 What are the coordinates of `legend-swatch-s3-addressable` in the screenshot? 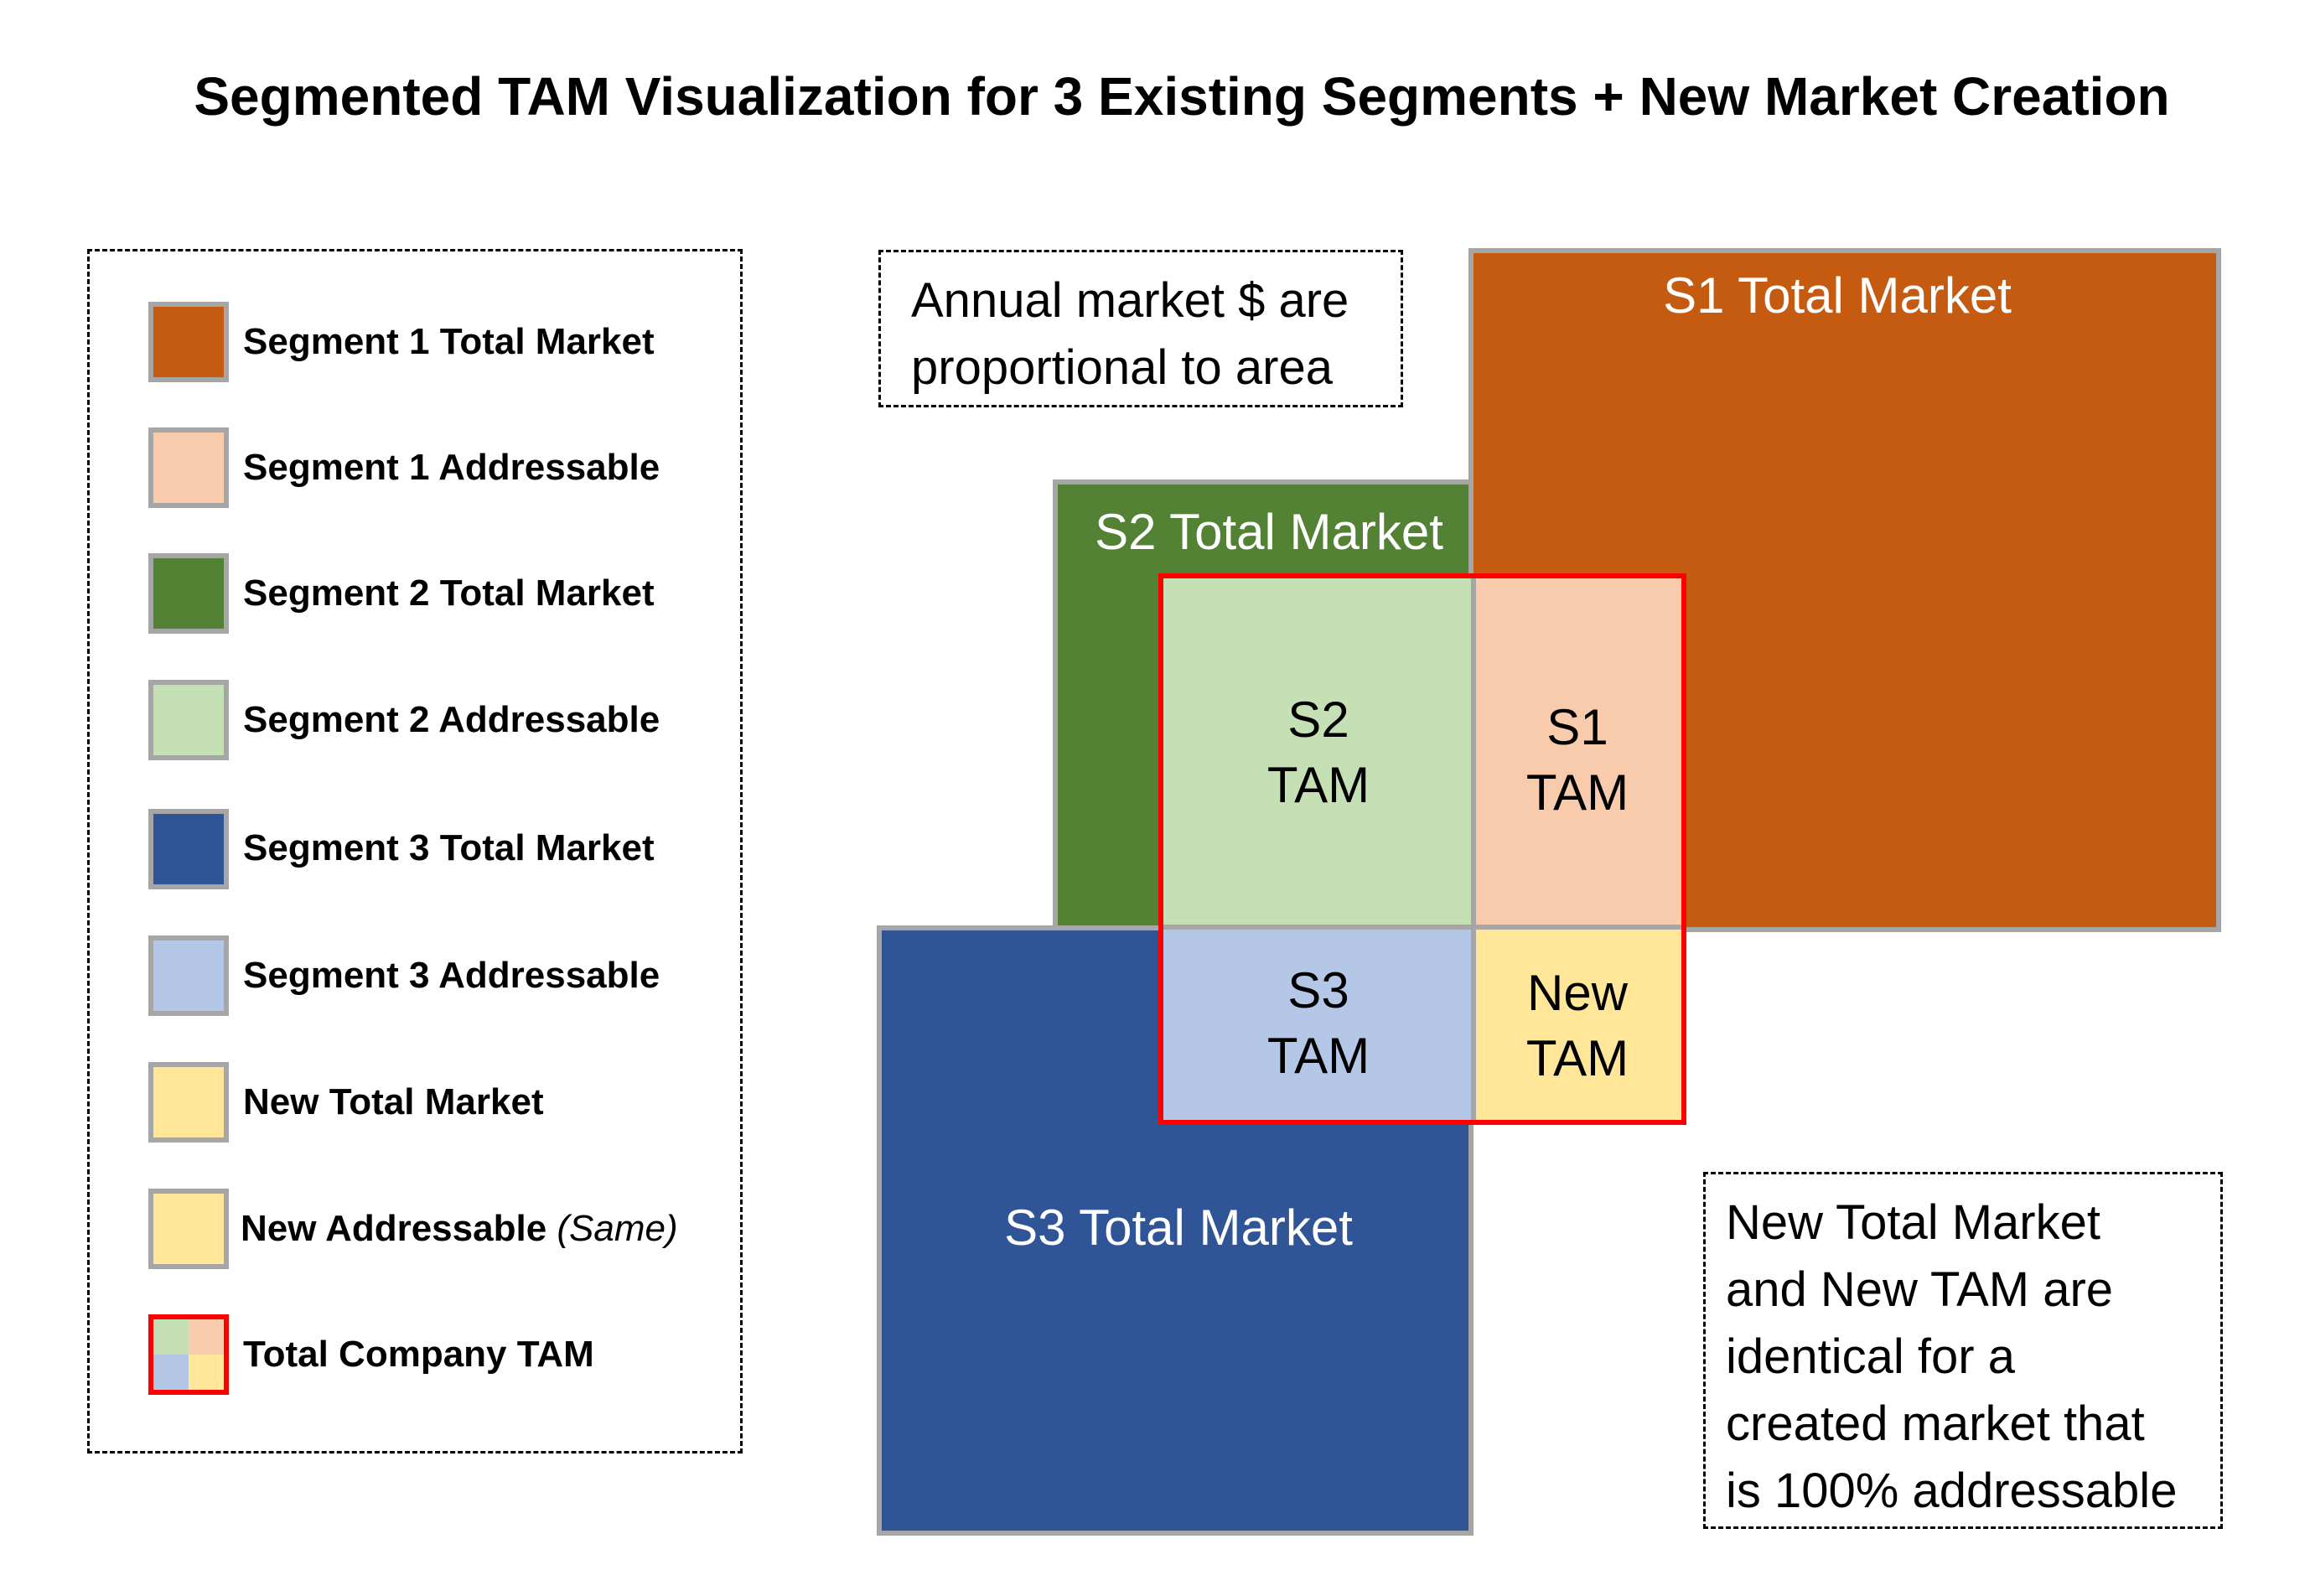 It's located at (188, 975).